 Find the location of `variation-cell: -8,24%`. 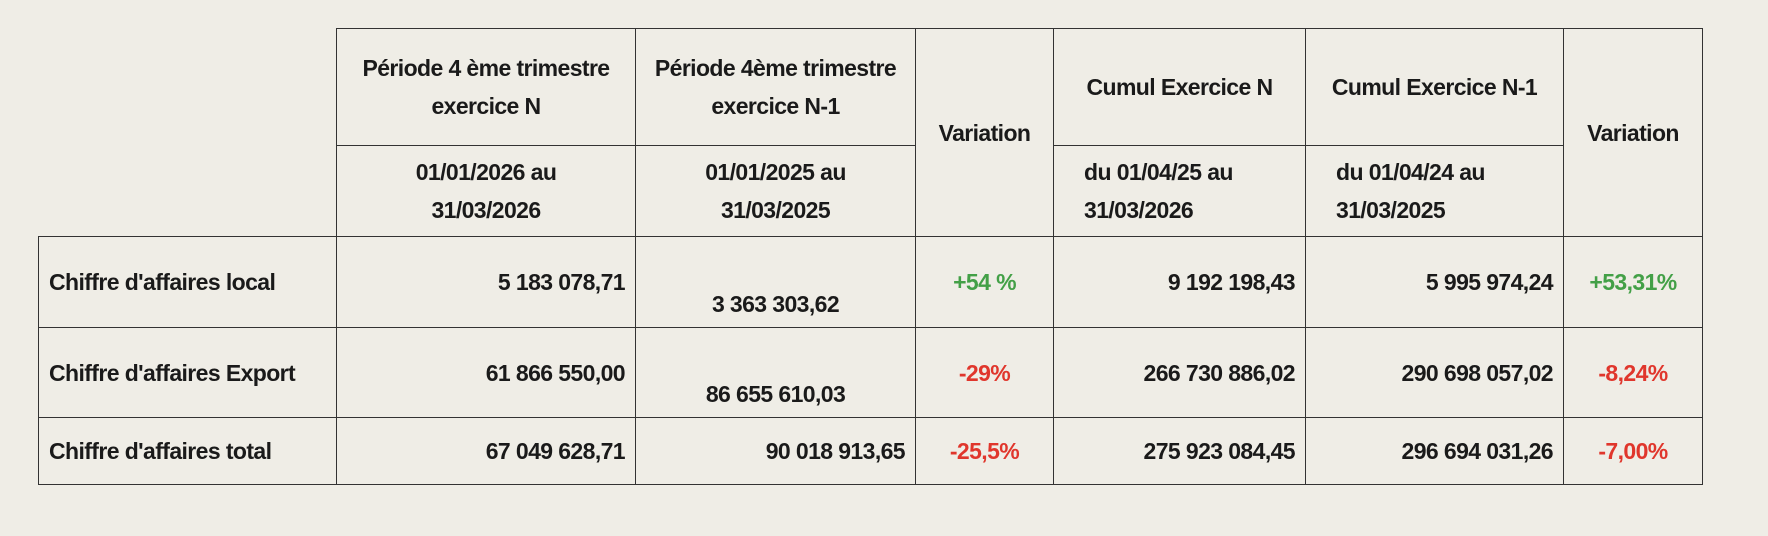

variation-cell: -8,24% is located at coordinates (1633, 372).